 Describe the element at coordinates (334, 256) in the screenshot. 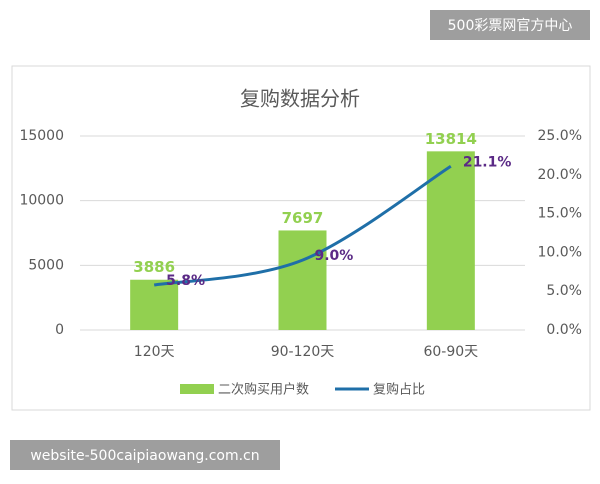

I see `line-value-label: 9.0%` at that location.